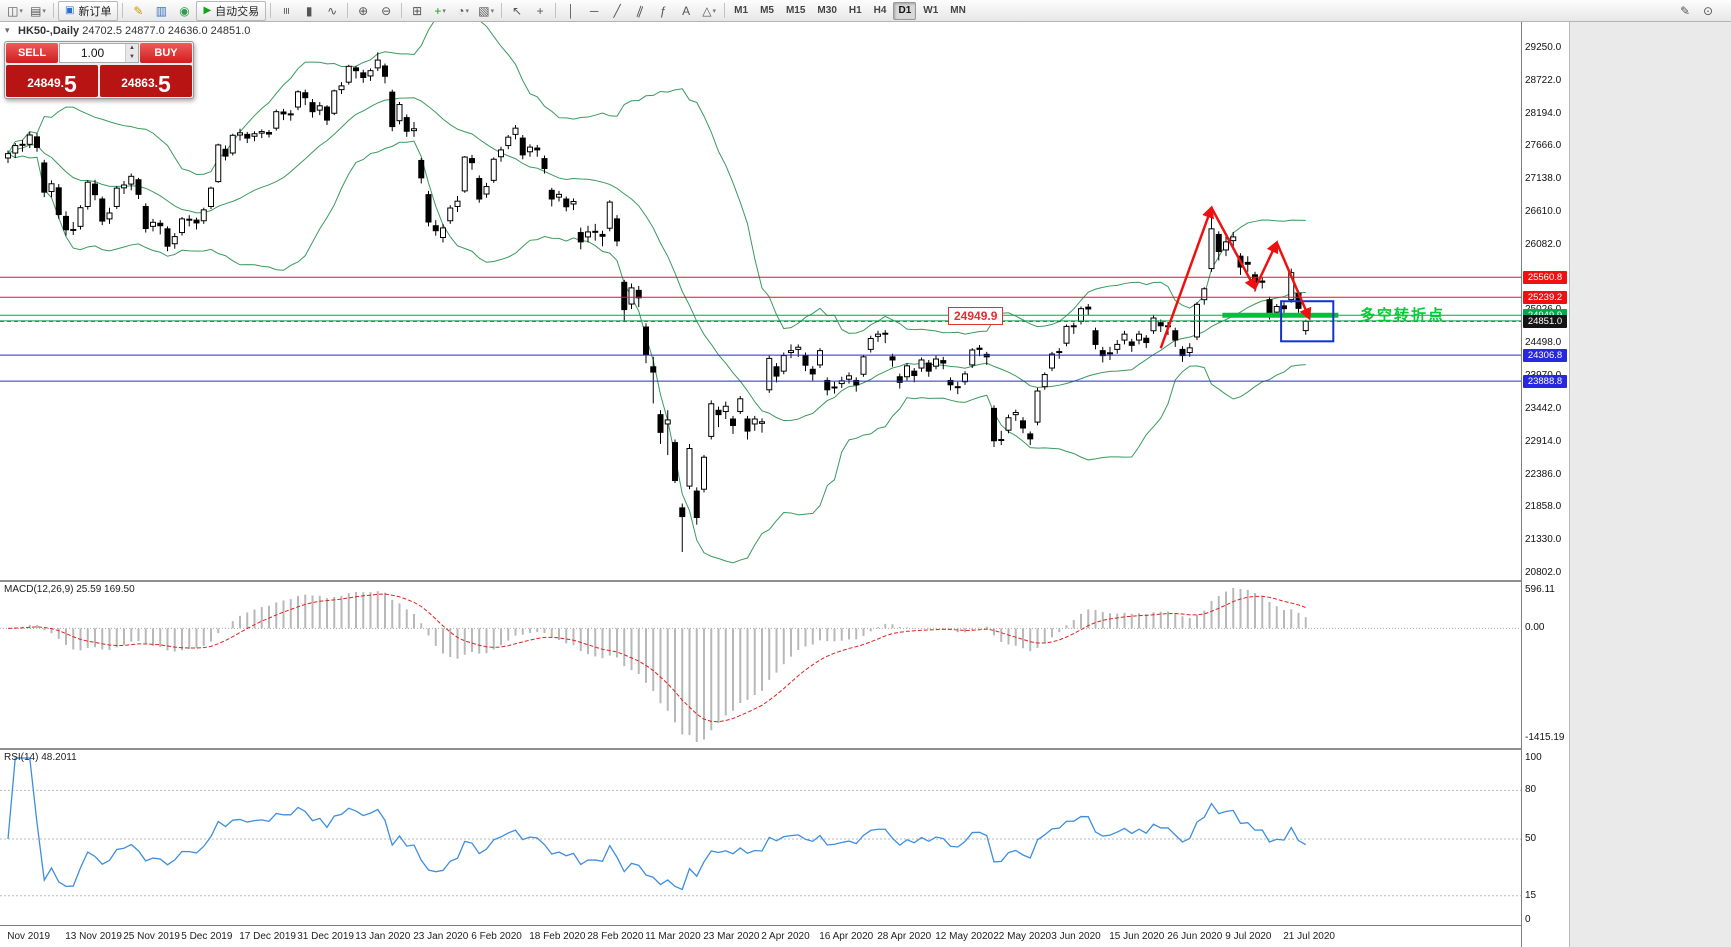 This screenshot has width=1731, height=947. I want to click on date-label: 6 Feb 2020, so click(496, 936).